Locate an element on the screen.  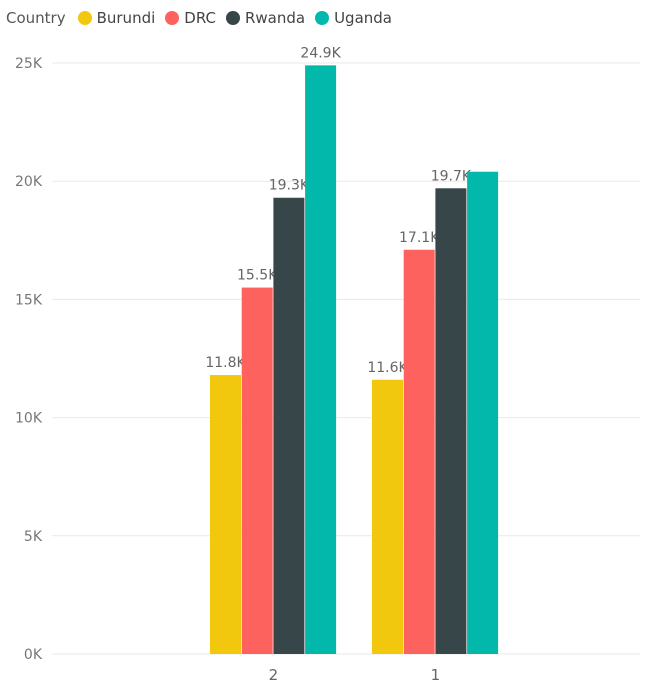
legend-swatch-rwanda is located at coordinates (232, 18).